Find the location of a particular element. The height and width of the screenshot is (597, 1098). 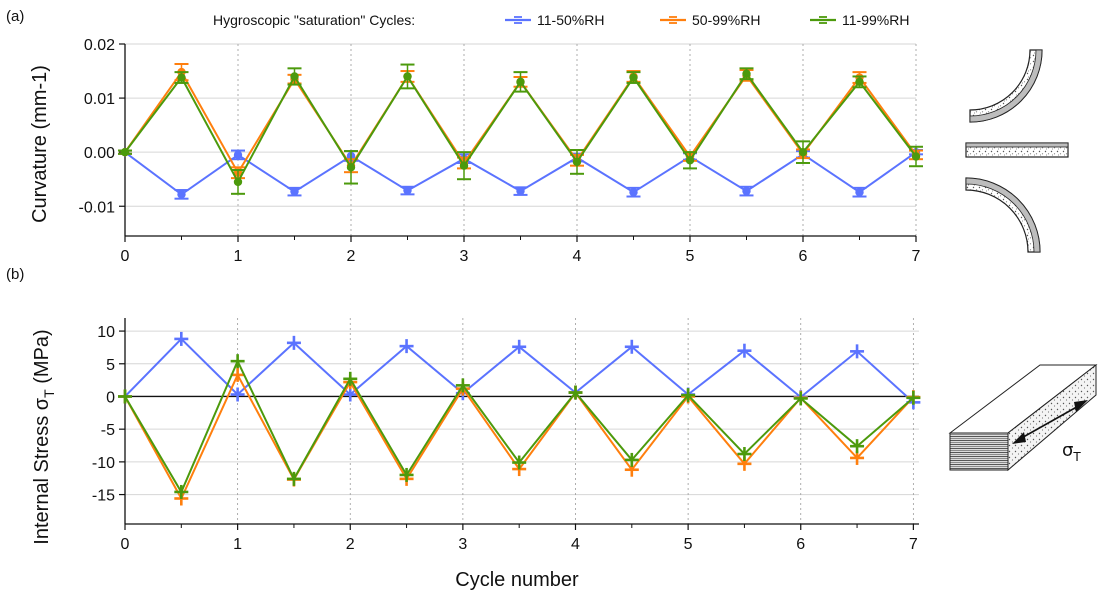

legend-label-50-99-rh: 50-99%RH is located at coordinates (726, 20).